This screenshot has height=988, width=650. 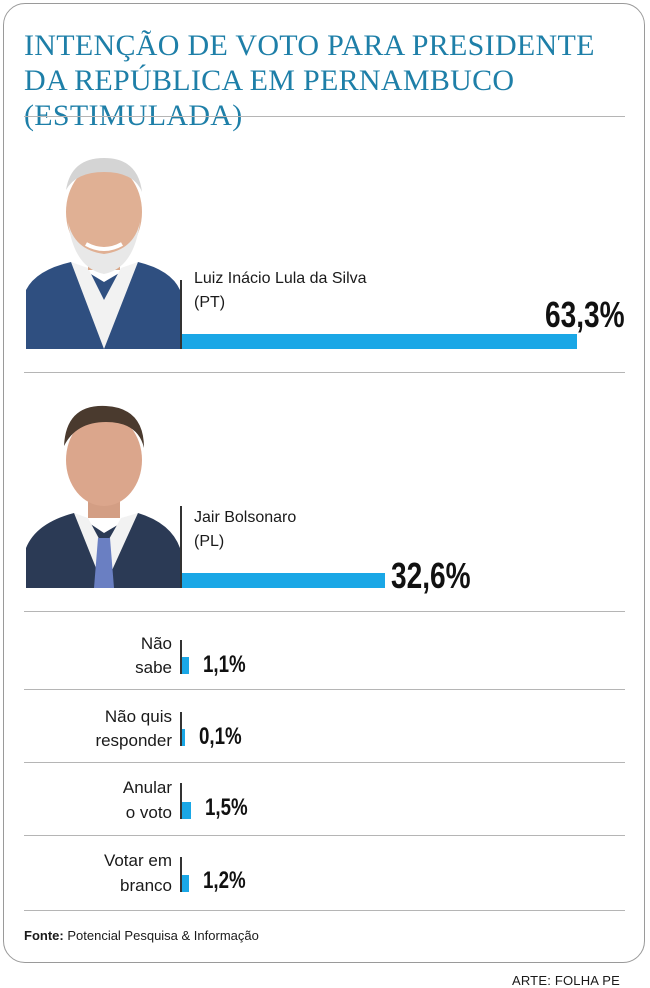 What do you see at coordinates (147, 787) in the screenshot?
I see `option-label: Anular` at bounding box center [147, 787].